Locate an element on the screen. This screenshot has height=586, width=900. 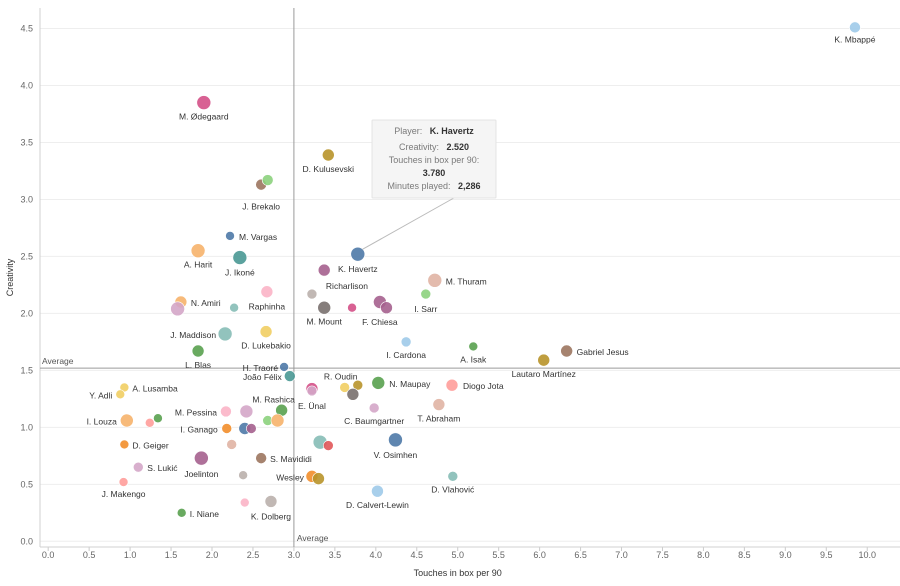
point-a-isak is located at coordinates (473, 346).